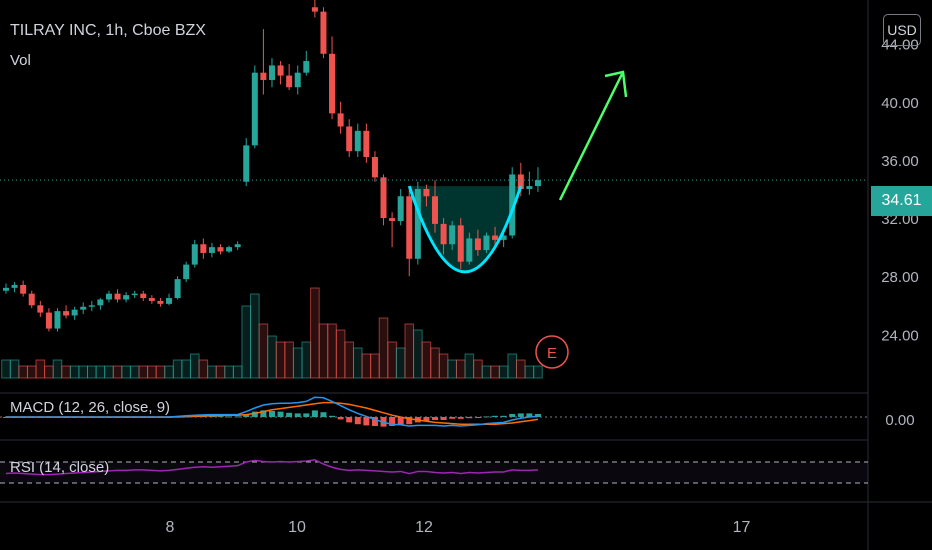 This screenshot has width=932, height=550. I want to click on earnings-marker, so click(552, 352).